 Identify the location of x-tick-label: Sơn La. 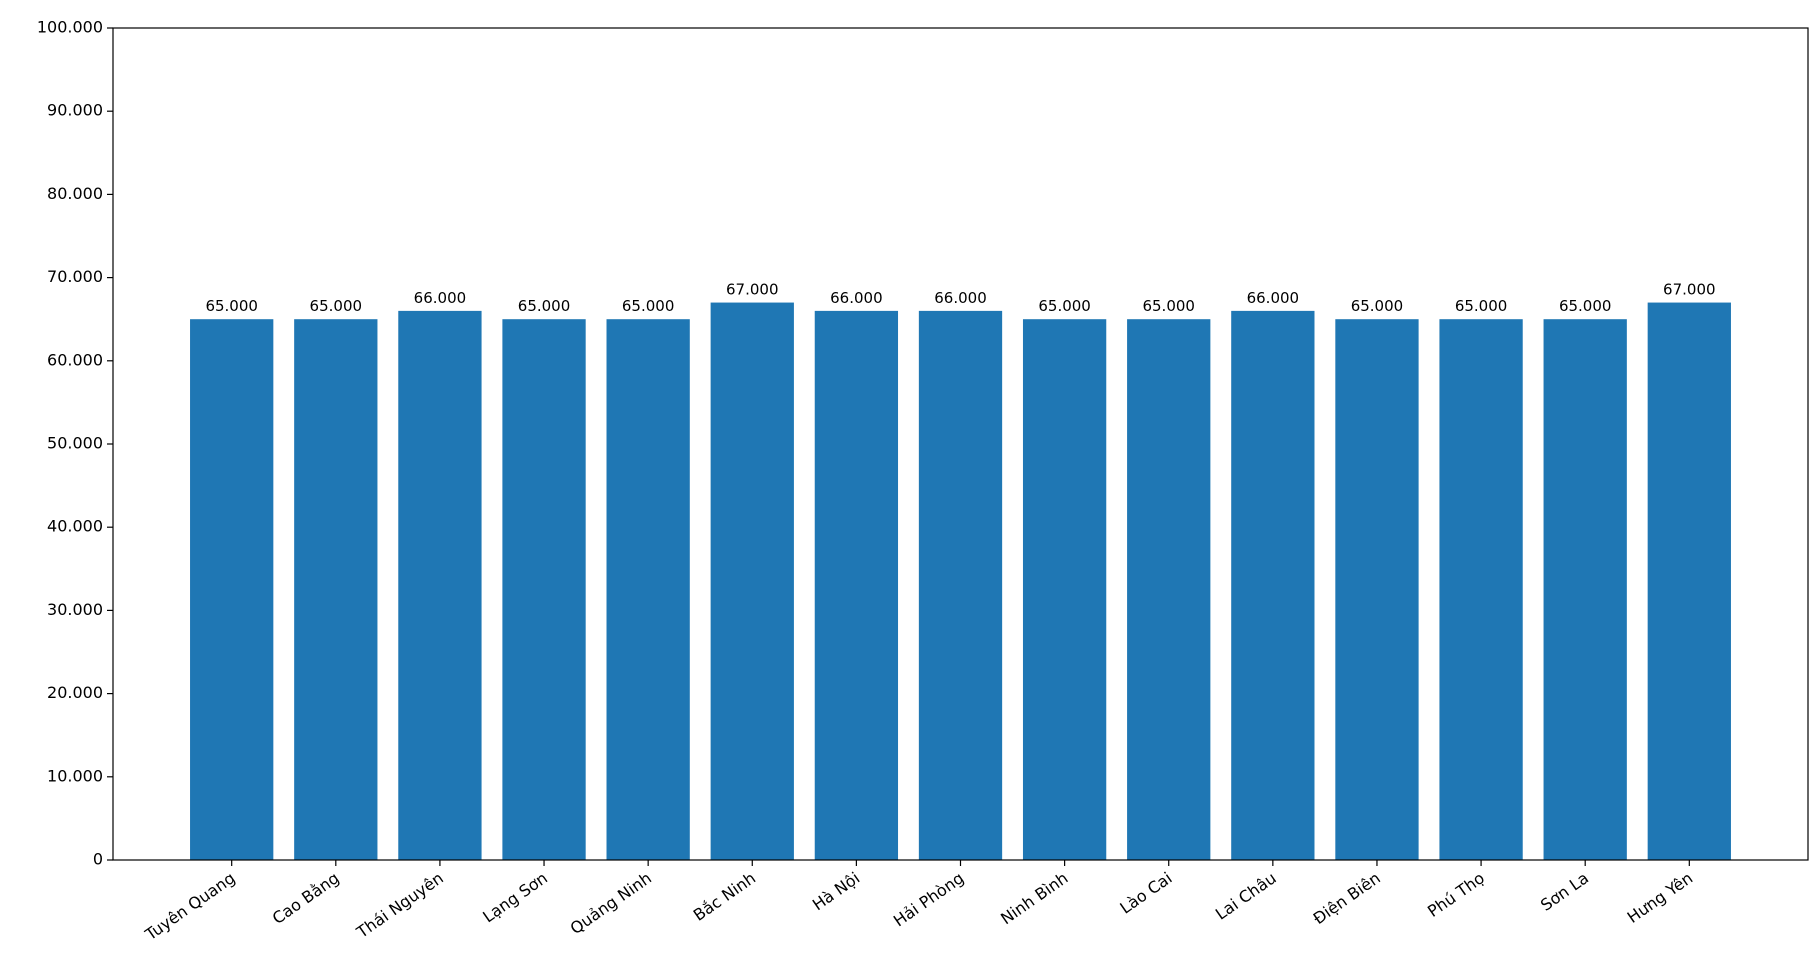
(1564, 891).